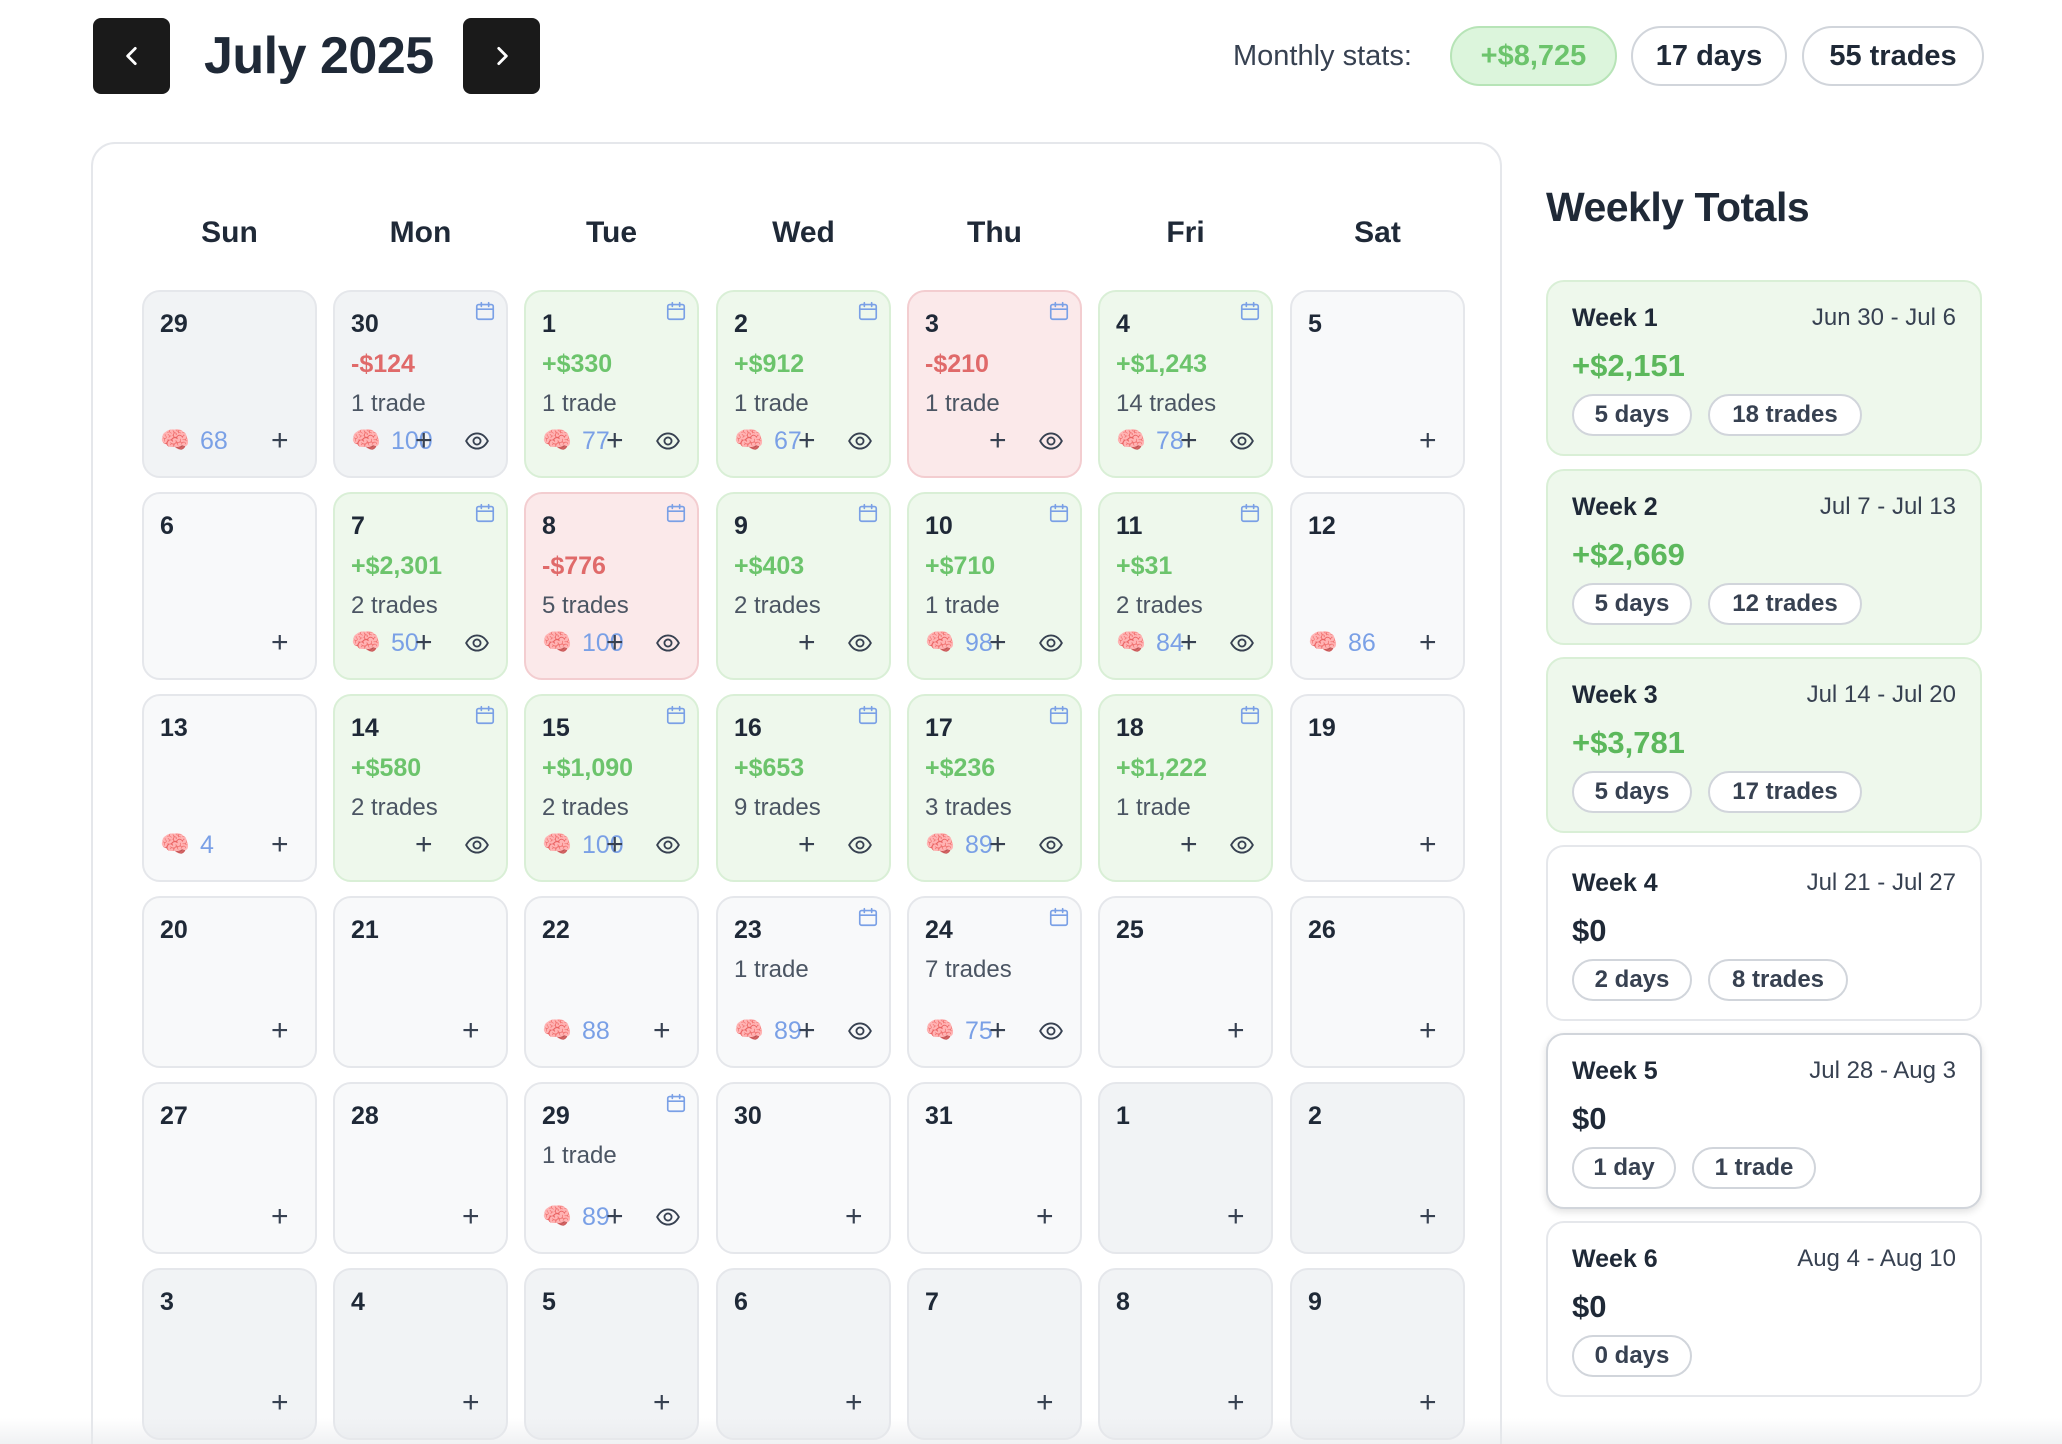 This screenshot has width=2062, height=1444. I want to click on day-cell: 9 +, so click(1377, 1354).